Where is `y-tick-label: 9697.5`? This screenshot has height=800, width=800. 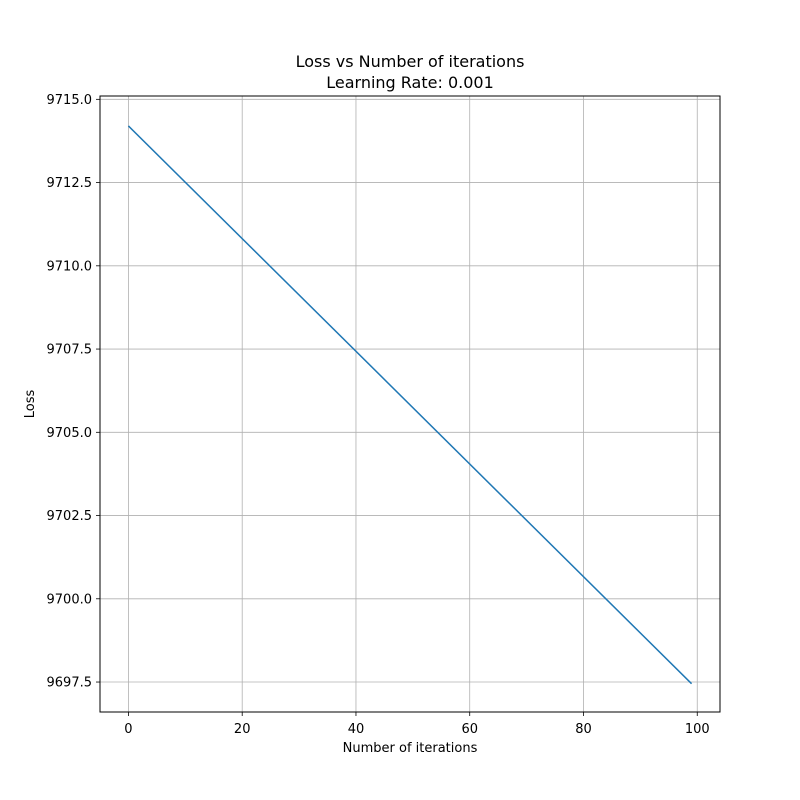
y-tick-label: 9697.5 is located at coordinates (70, 683).